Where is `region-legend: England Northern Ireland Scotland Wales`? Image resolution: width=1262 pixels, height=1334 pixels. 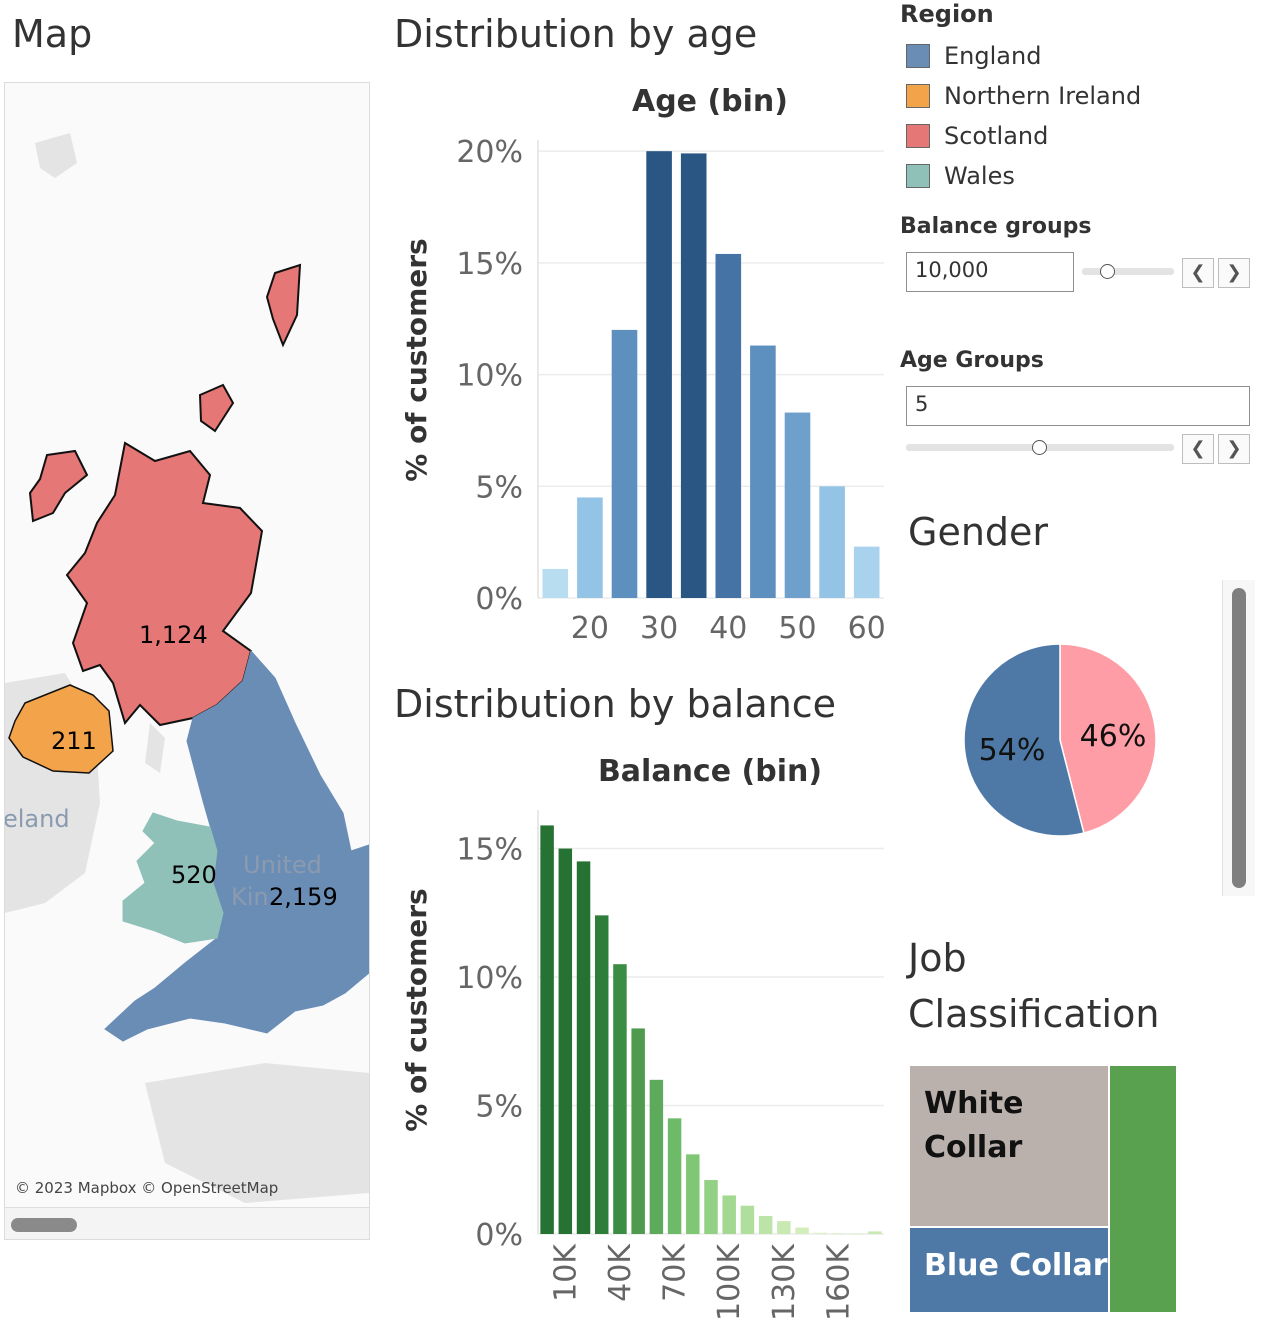 region-legend: England Northern Ireland Scotland Wales is located at coordinates (1023, 116).